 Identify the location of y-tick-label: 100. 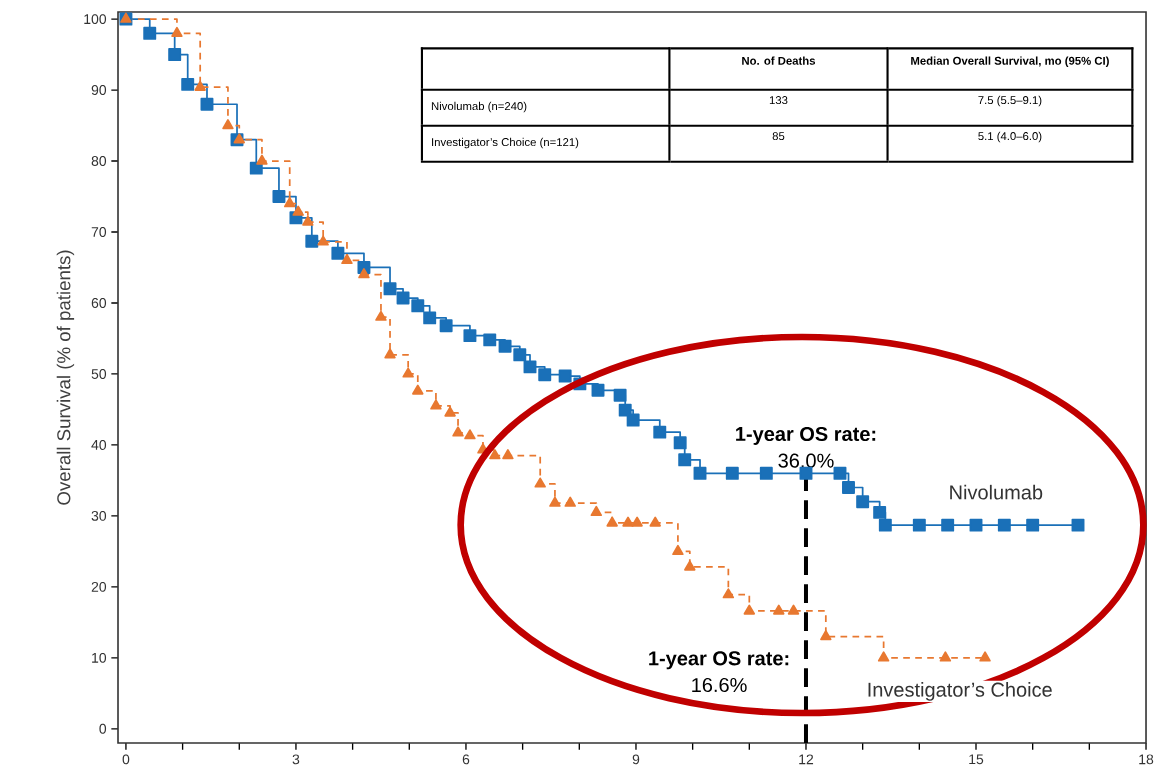
(95, 19).